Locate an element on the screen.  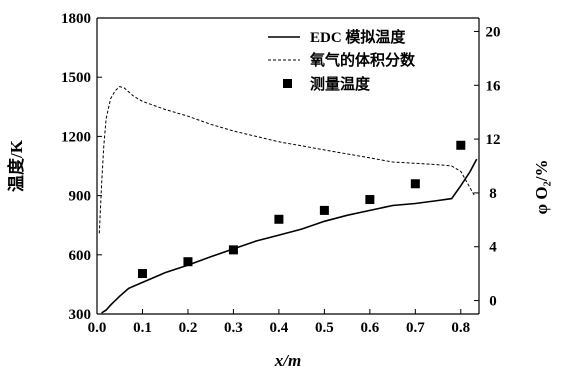
right-y-ticks: 0 4 8 12 16 20 is located at coordinates (488, 167).